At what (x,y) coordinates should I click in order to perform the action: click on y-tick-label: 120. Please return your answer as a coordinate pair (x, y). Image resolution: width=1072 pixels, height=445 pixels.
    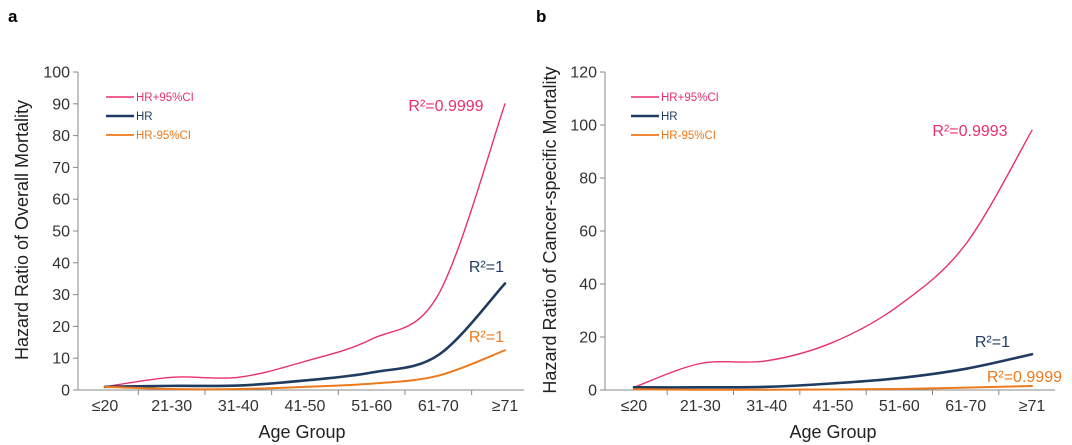
    Looking at the image, I should click on (583, 73).